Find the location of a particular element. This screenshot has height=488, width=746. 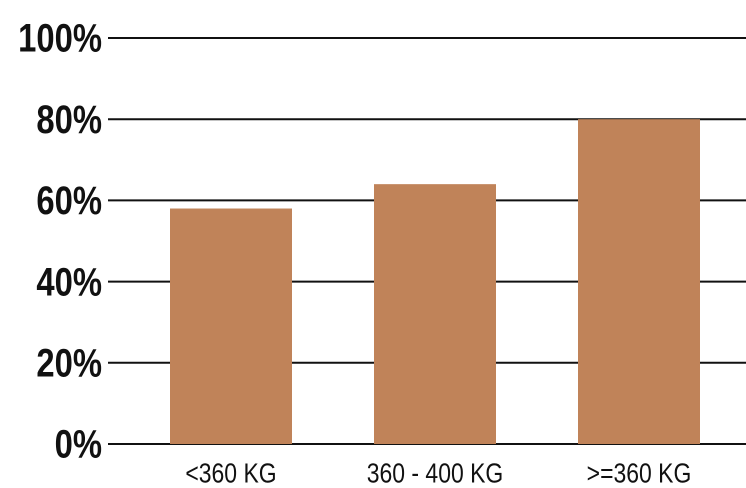

y-tick-label: 80% is located at coordinates (69, 119).